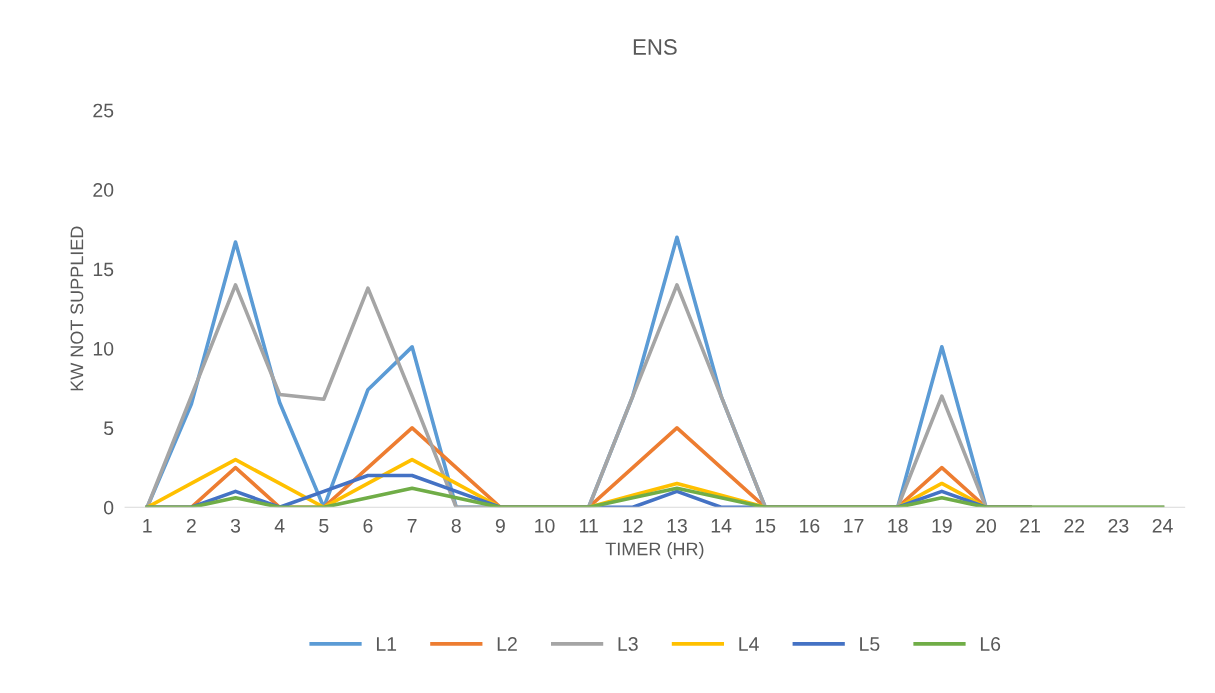  What do you see at coordinates (870, 644) in the screenshot?
I see `legend-label: L5` at bounding box center [870, 644].